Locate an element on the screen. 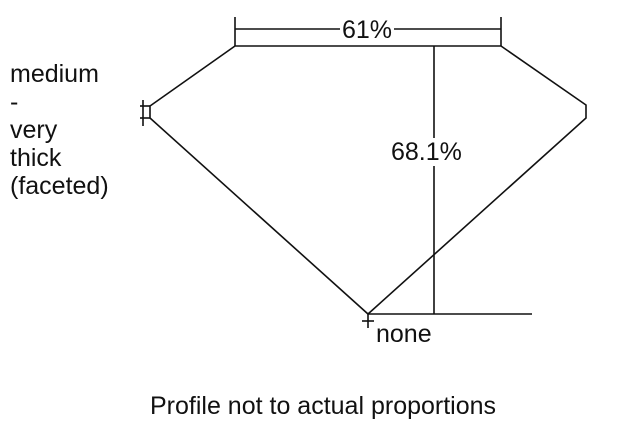  culet-label: none is located at coordinates (404, 334).